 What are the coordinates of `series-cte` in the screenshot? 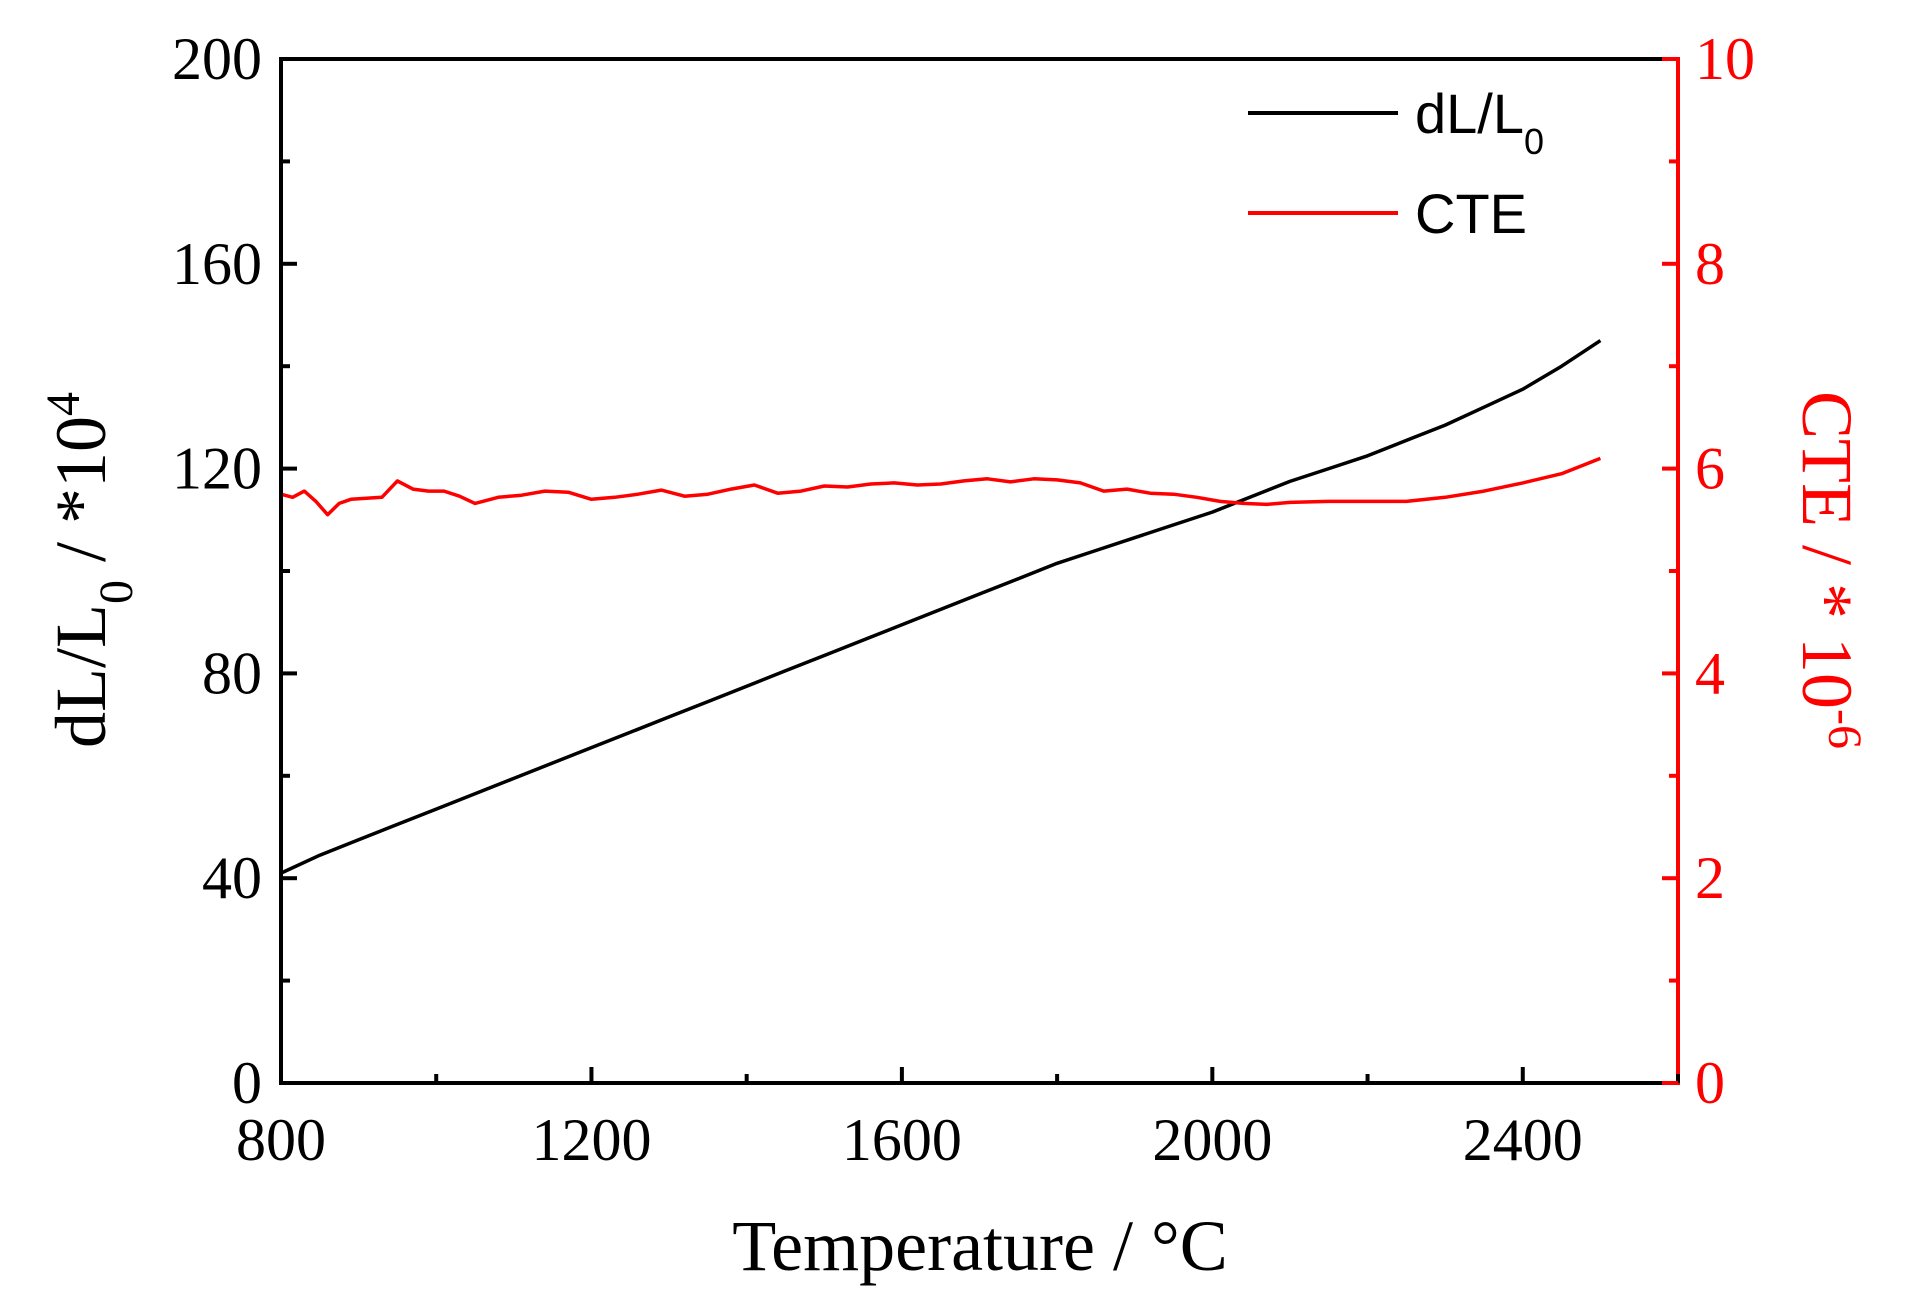 It's located at (941, 486).